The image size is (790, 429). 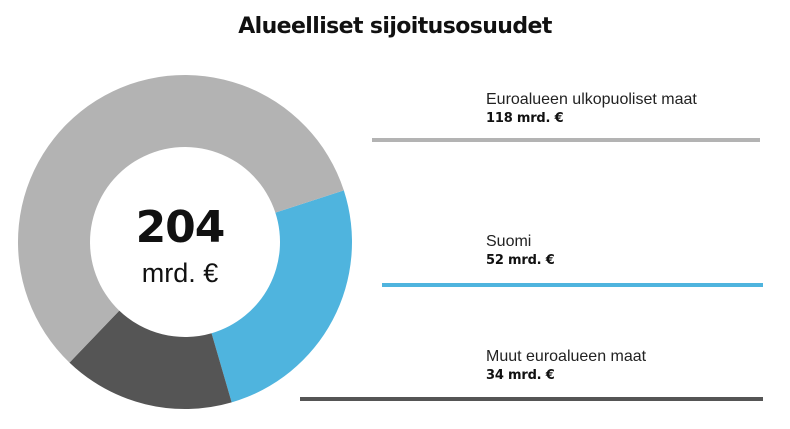 I want to click on legend-item-outside-euro: Euroalueen ulkopuoliset maat 118 mrd. €, so click(x=591, y=109).